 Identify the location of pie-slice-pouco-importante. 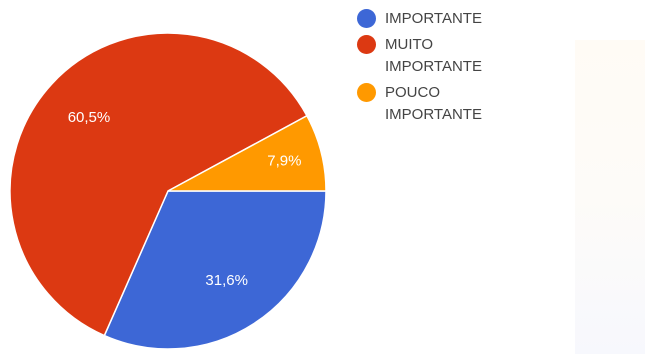
(247, 153).